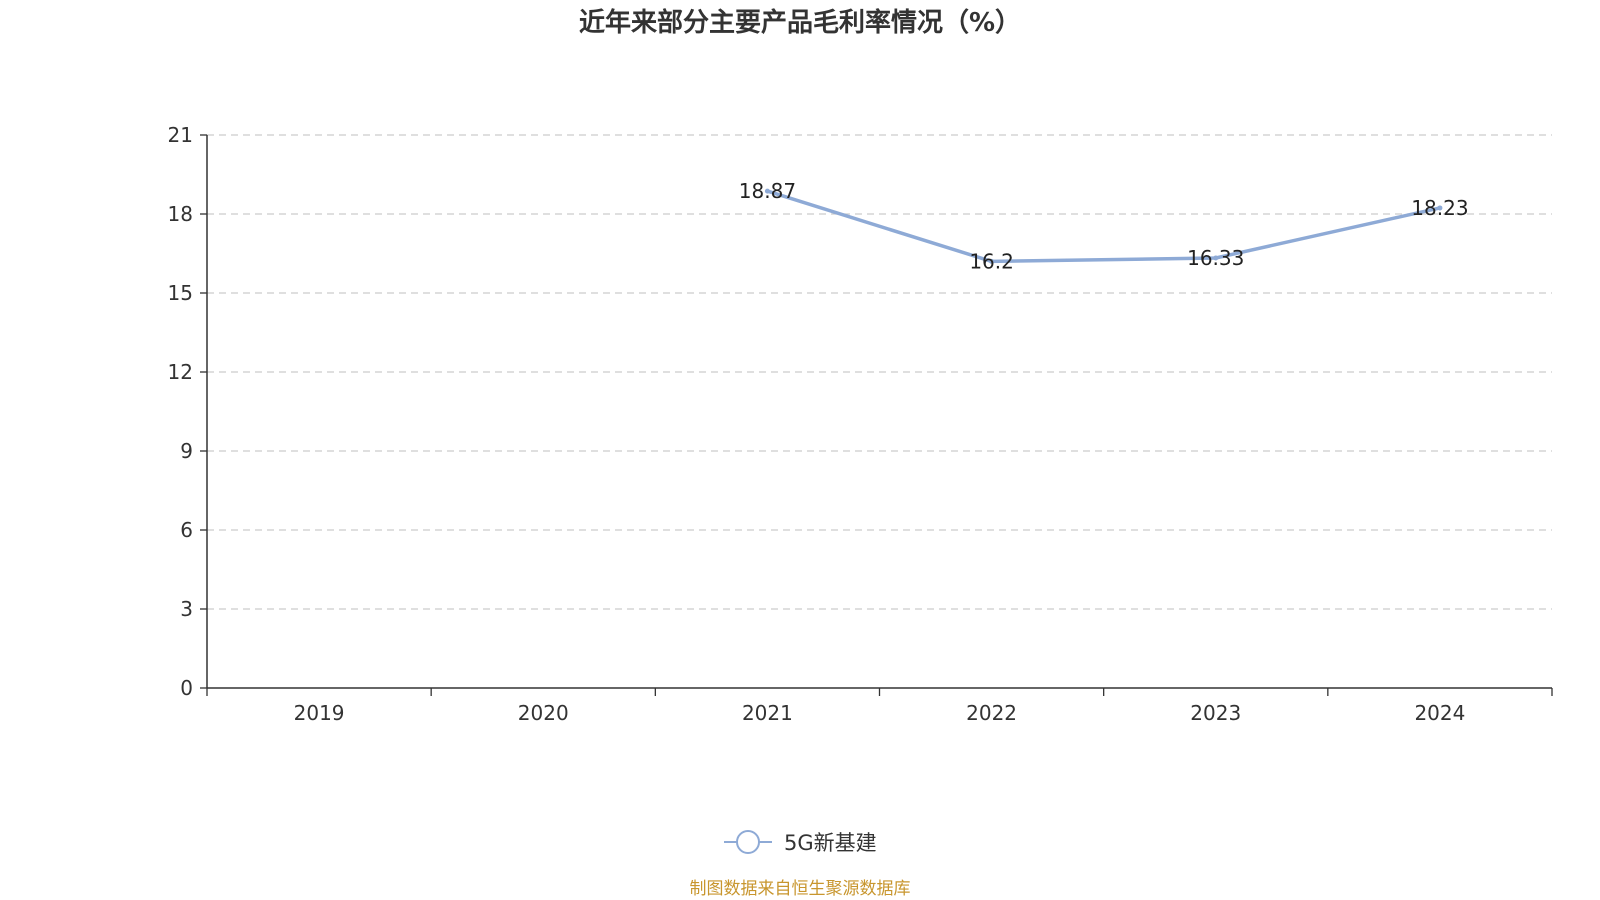 This screenshot has height=900, width=1600. What do you see at coordinates (180, 293) in the screenshot?
I see `y-tick-label: 15` at bounding box center [180, 293].